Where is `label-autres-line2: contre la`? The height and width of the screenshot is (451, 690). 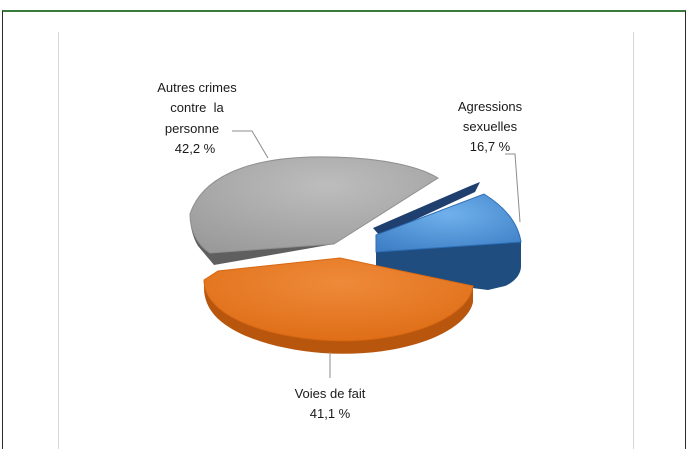
label-autres-line2: contre la is located at coordinates (197, 107).